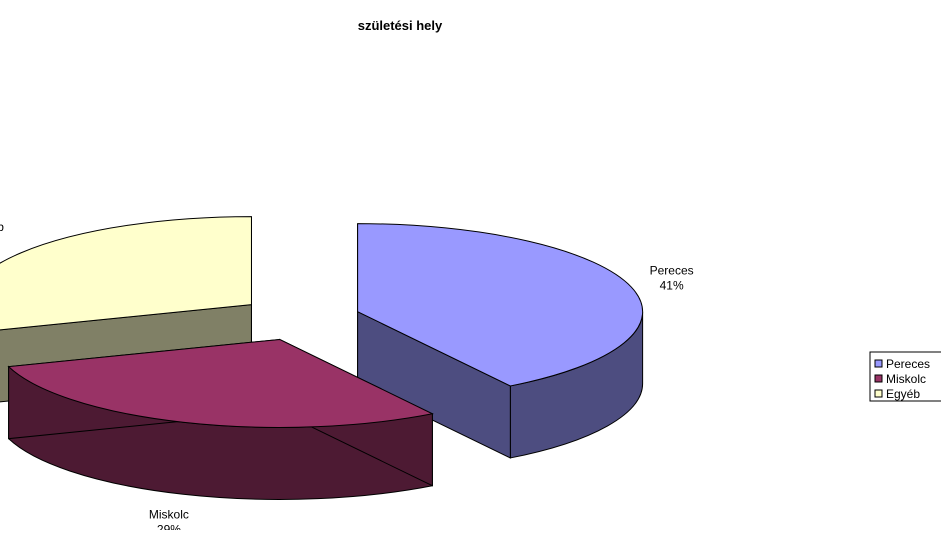 Image resolution: width=941 pixels, height=535 pixels. What do you see at coordinates (126, 273) in the screenshot?
I see `slice-top-egyéb` at bounding box center [126, 273].